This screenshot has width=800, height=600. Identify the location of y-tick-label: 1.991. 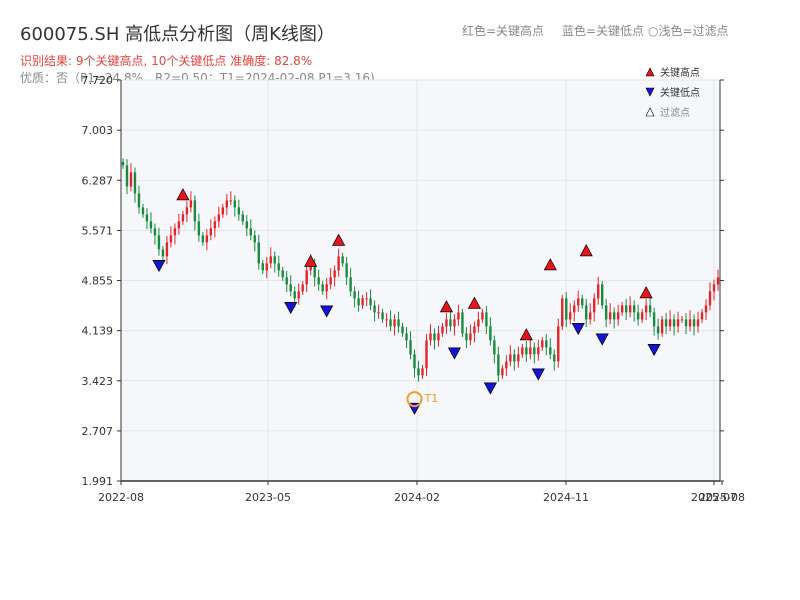
(98, 481).